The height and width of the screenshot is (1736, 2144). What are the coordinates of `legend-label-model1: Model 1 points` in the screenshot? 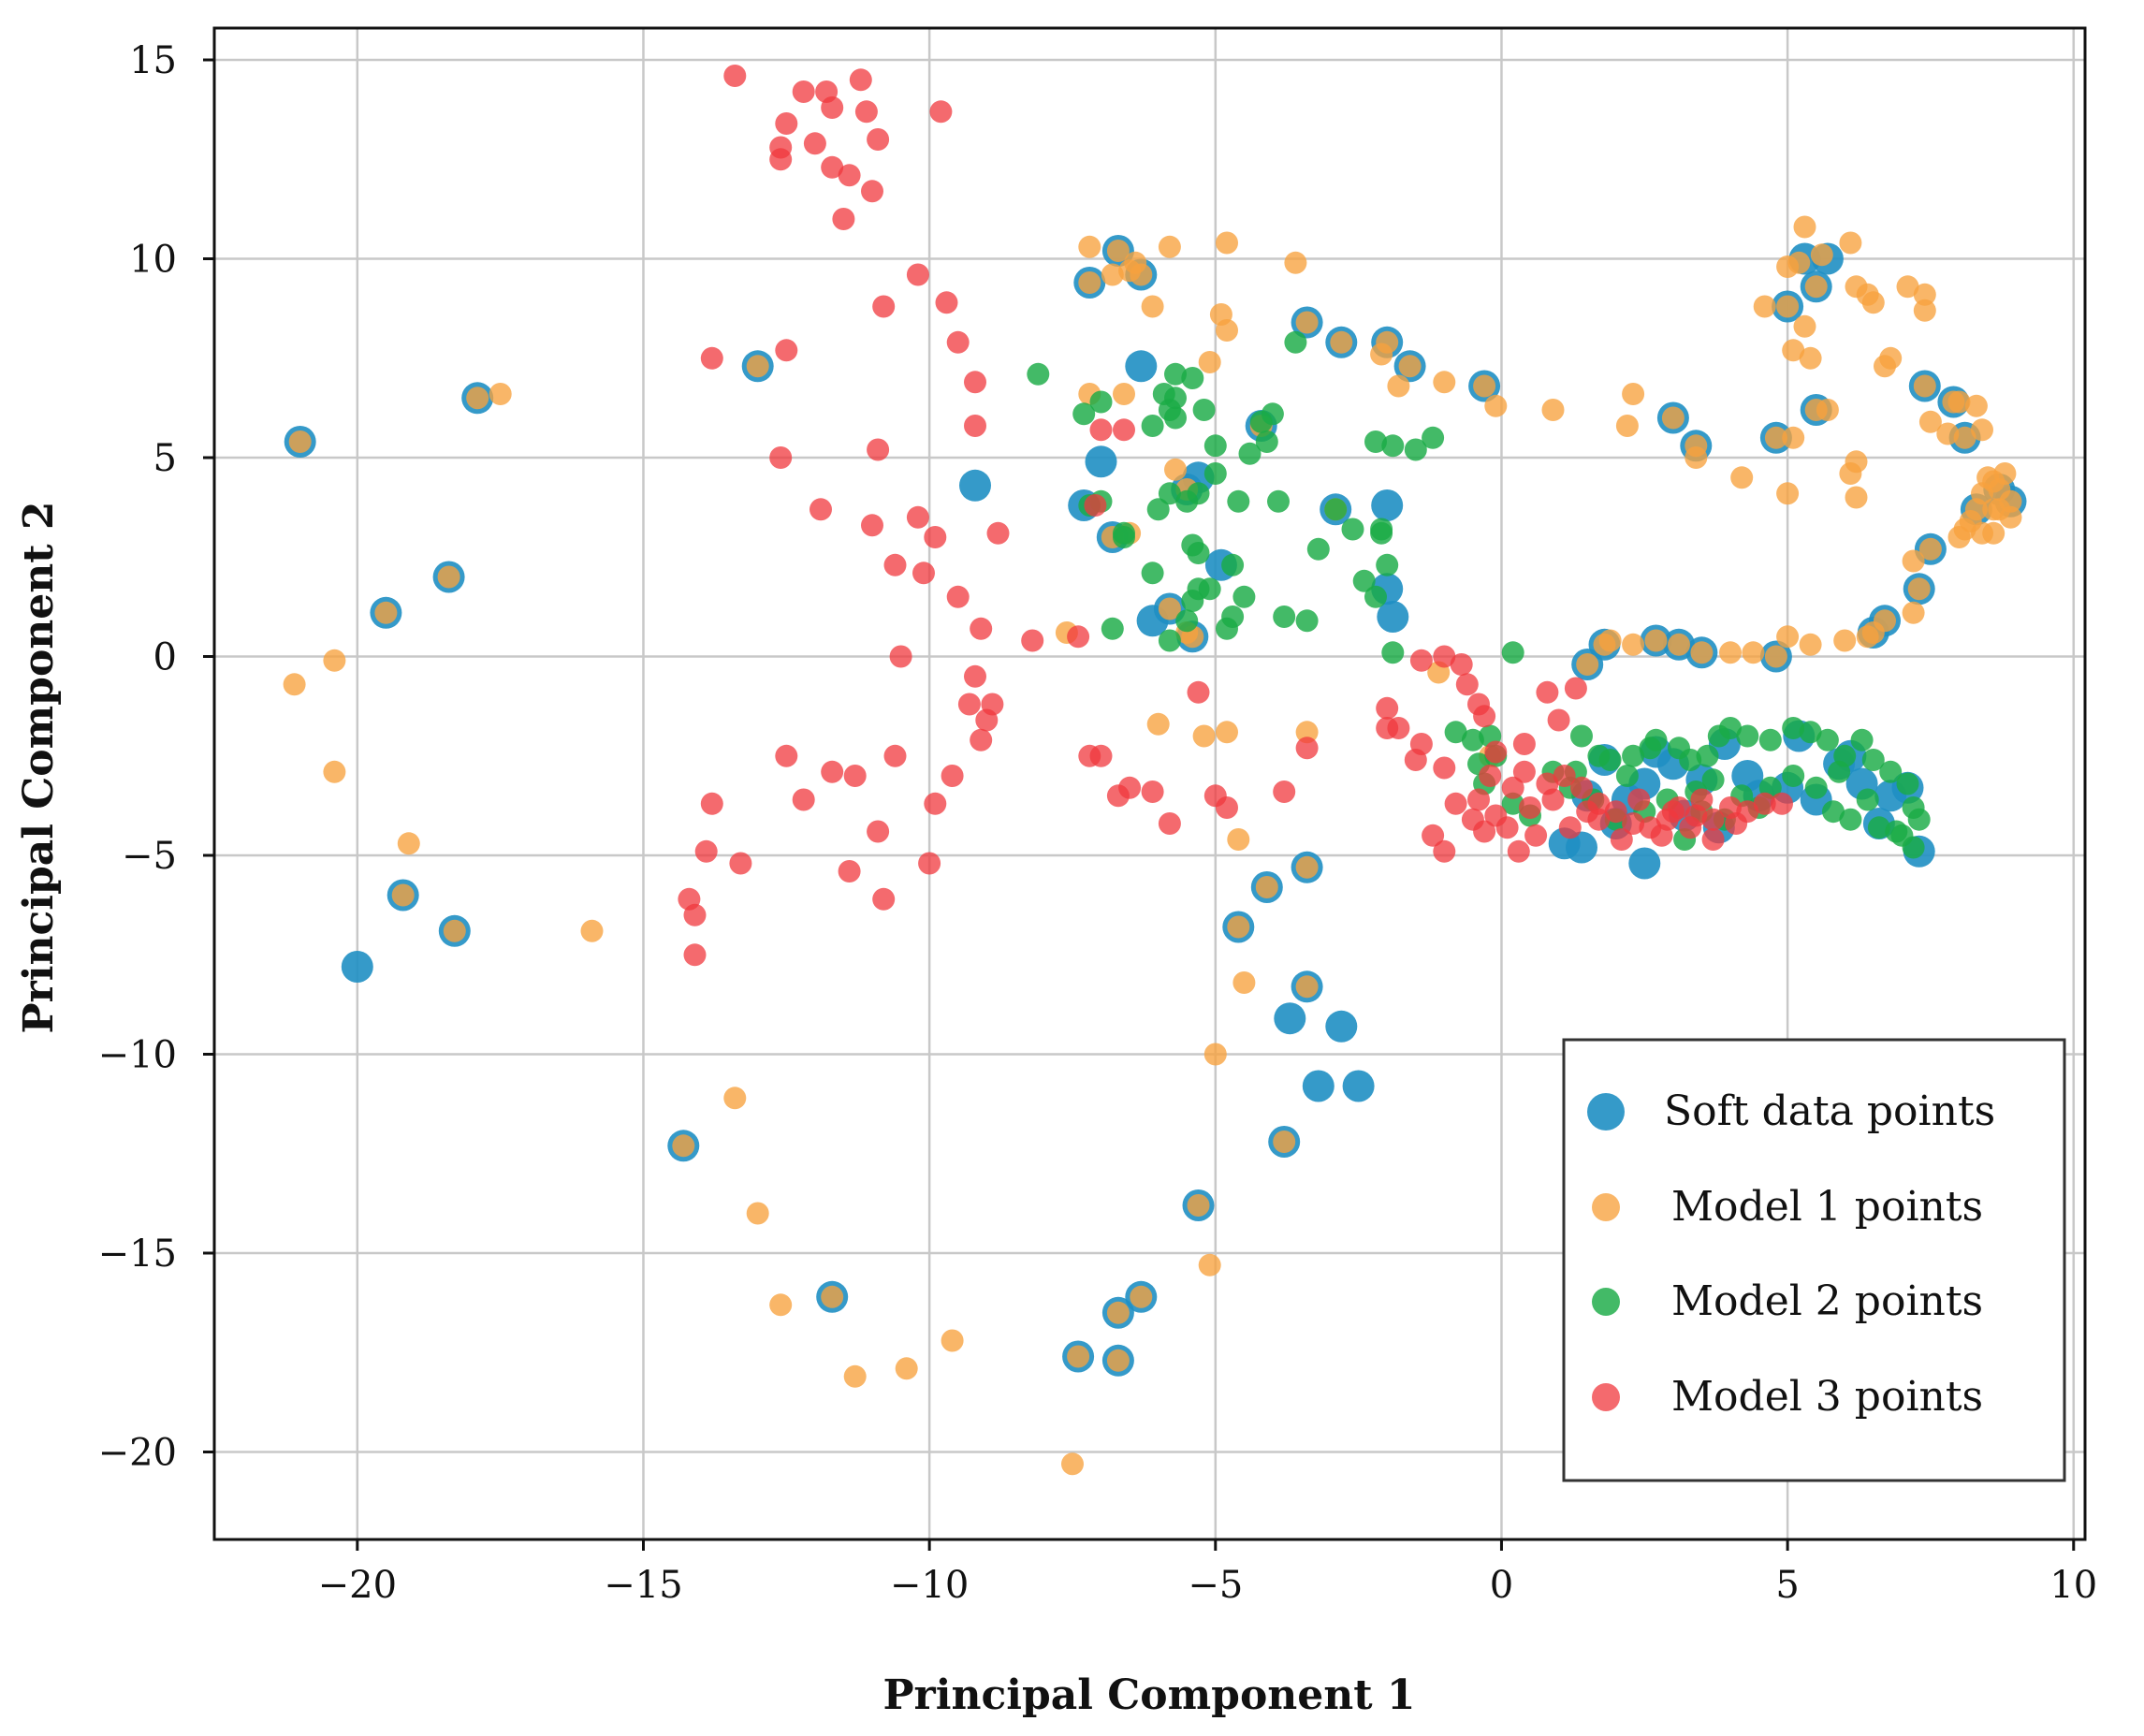 It's located at (1827, 1207).